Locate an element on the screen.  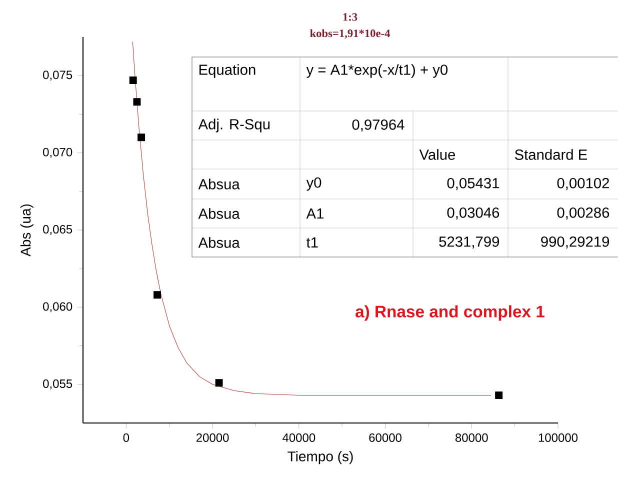
annotation: A1 is located at coordinates (315, 213).